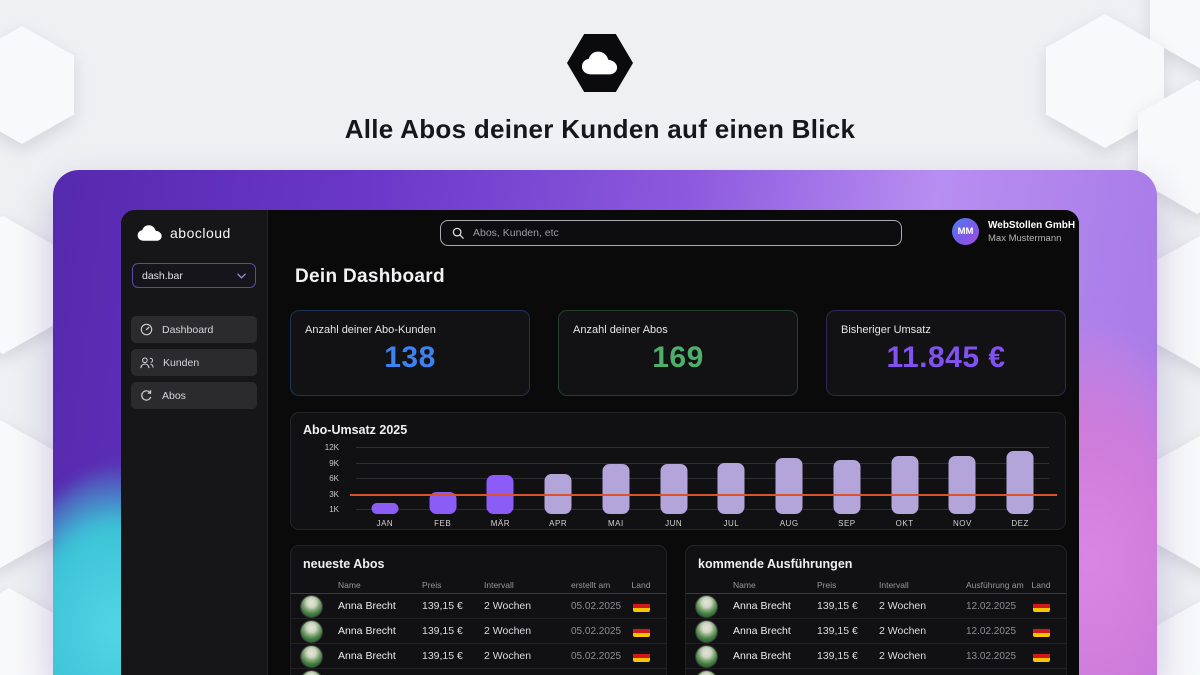  I want to click on user-name: Max Mustermann, so click(1025, 238).